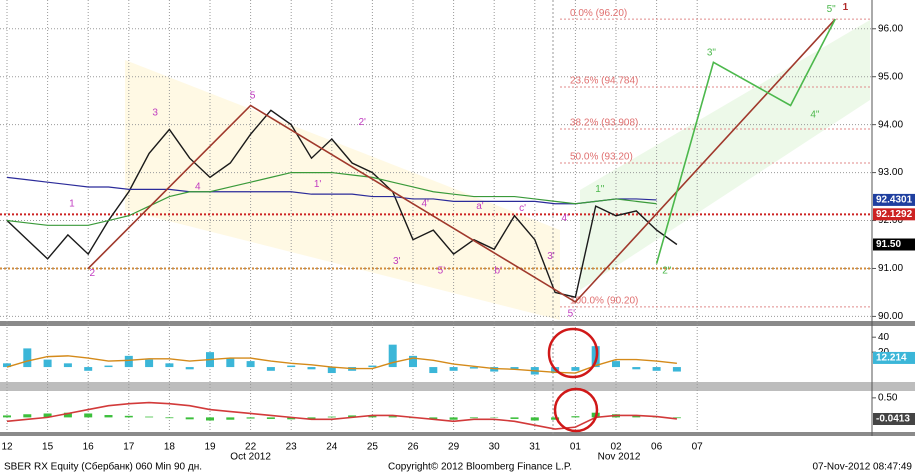  I want to click on x-tick-label: 19, so click(210, 447).